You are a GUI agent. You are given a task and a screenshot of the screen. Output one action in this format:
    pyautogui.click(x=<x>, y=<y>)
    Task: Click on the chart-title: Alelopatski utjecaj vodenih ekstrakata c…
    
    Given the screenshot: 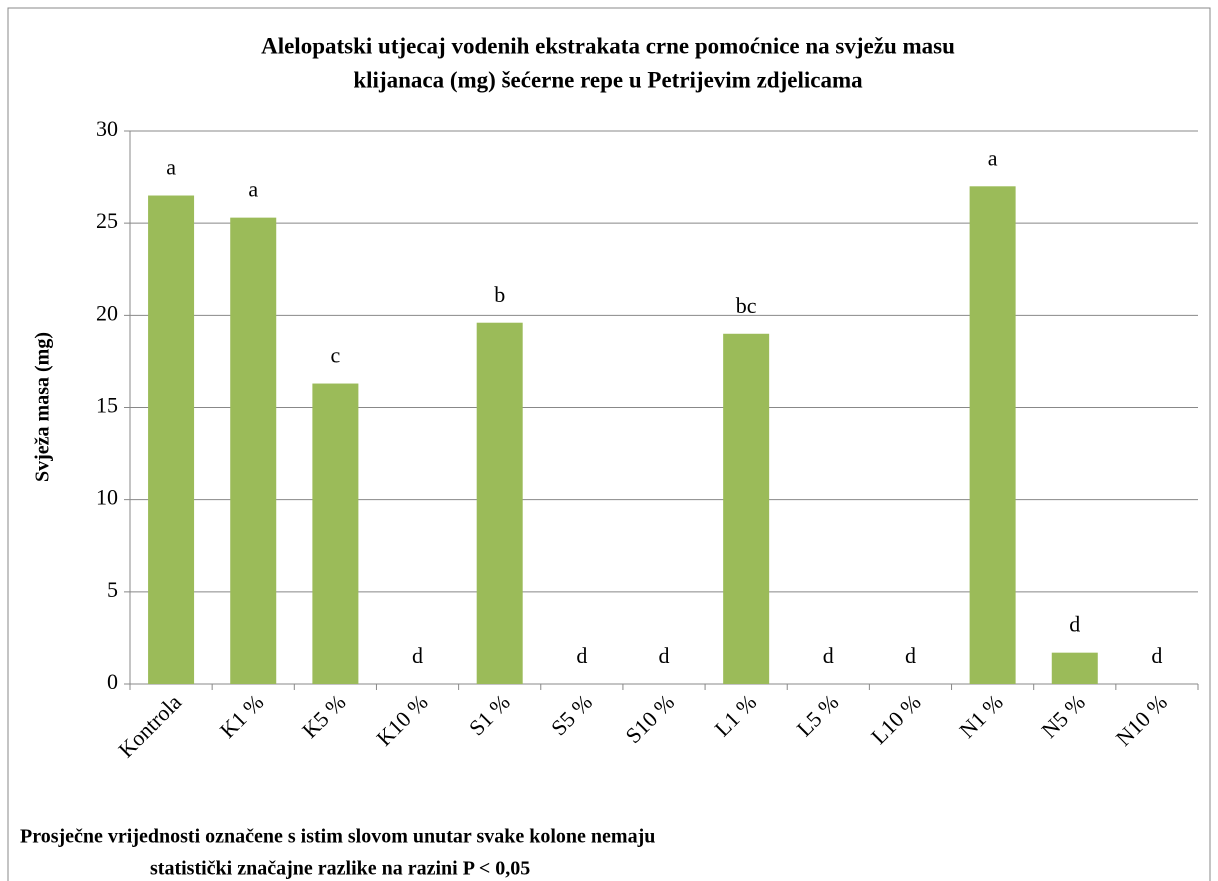 What is the action you would take?
    pyautogui.click(x=608, y=45)
    